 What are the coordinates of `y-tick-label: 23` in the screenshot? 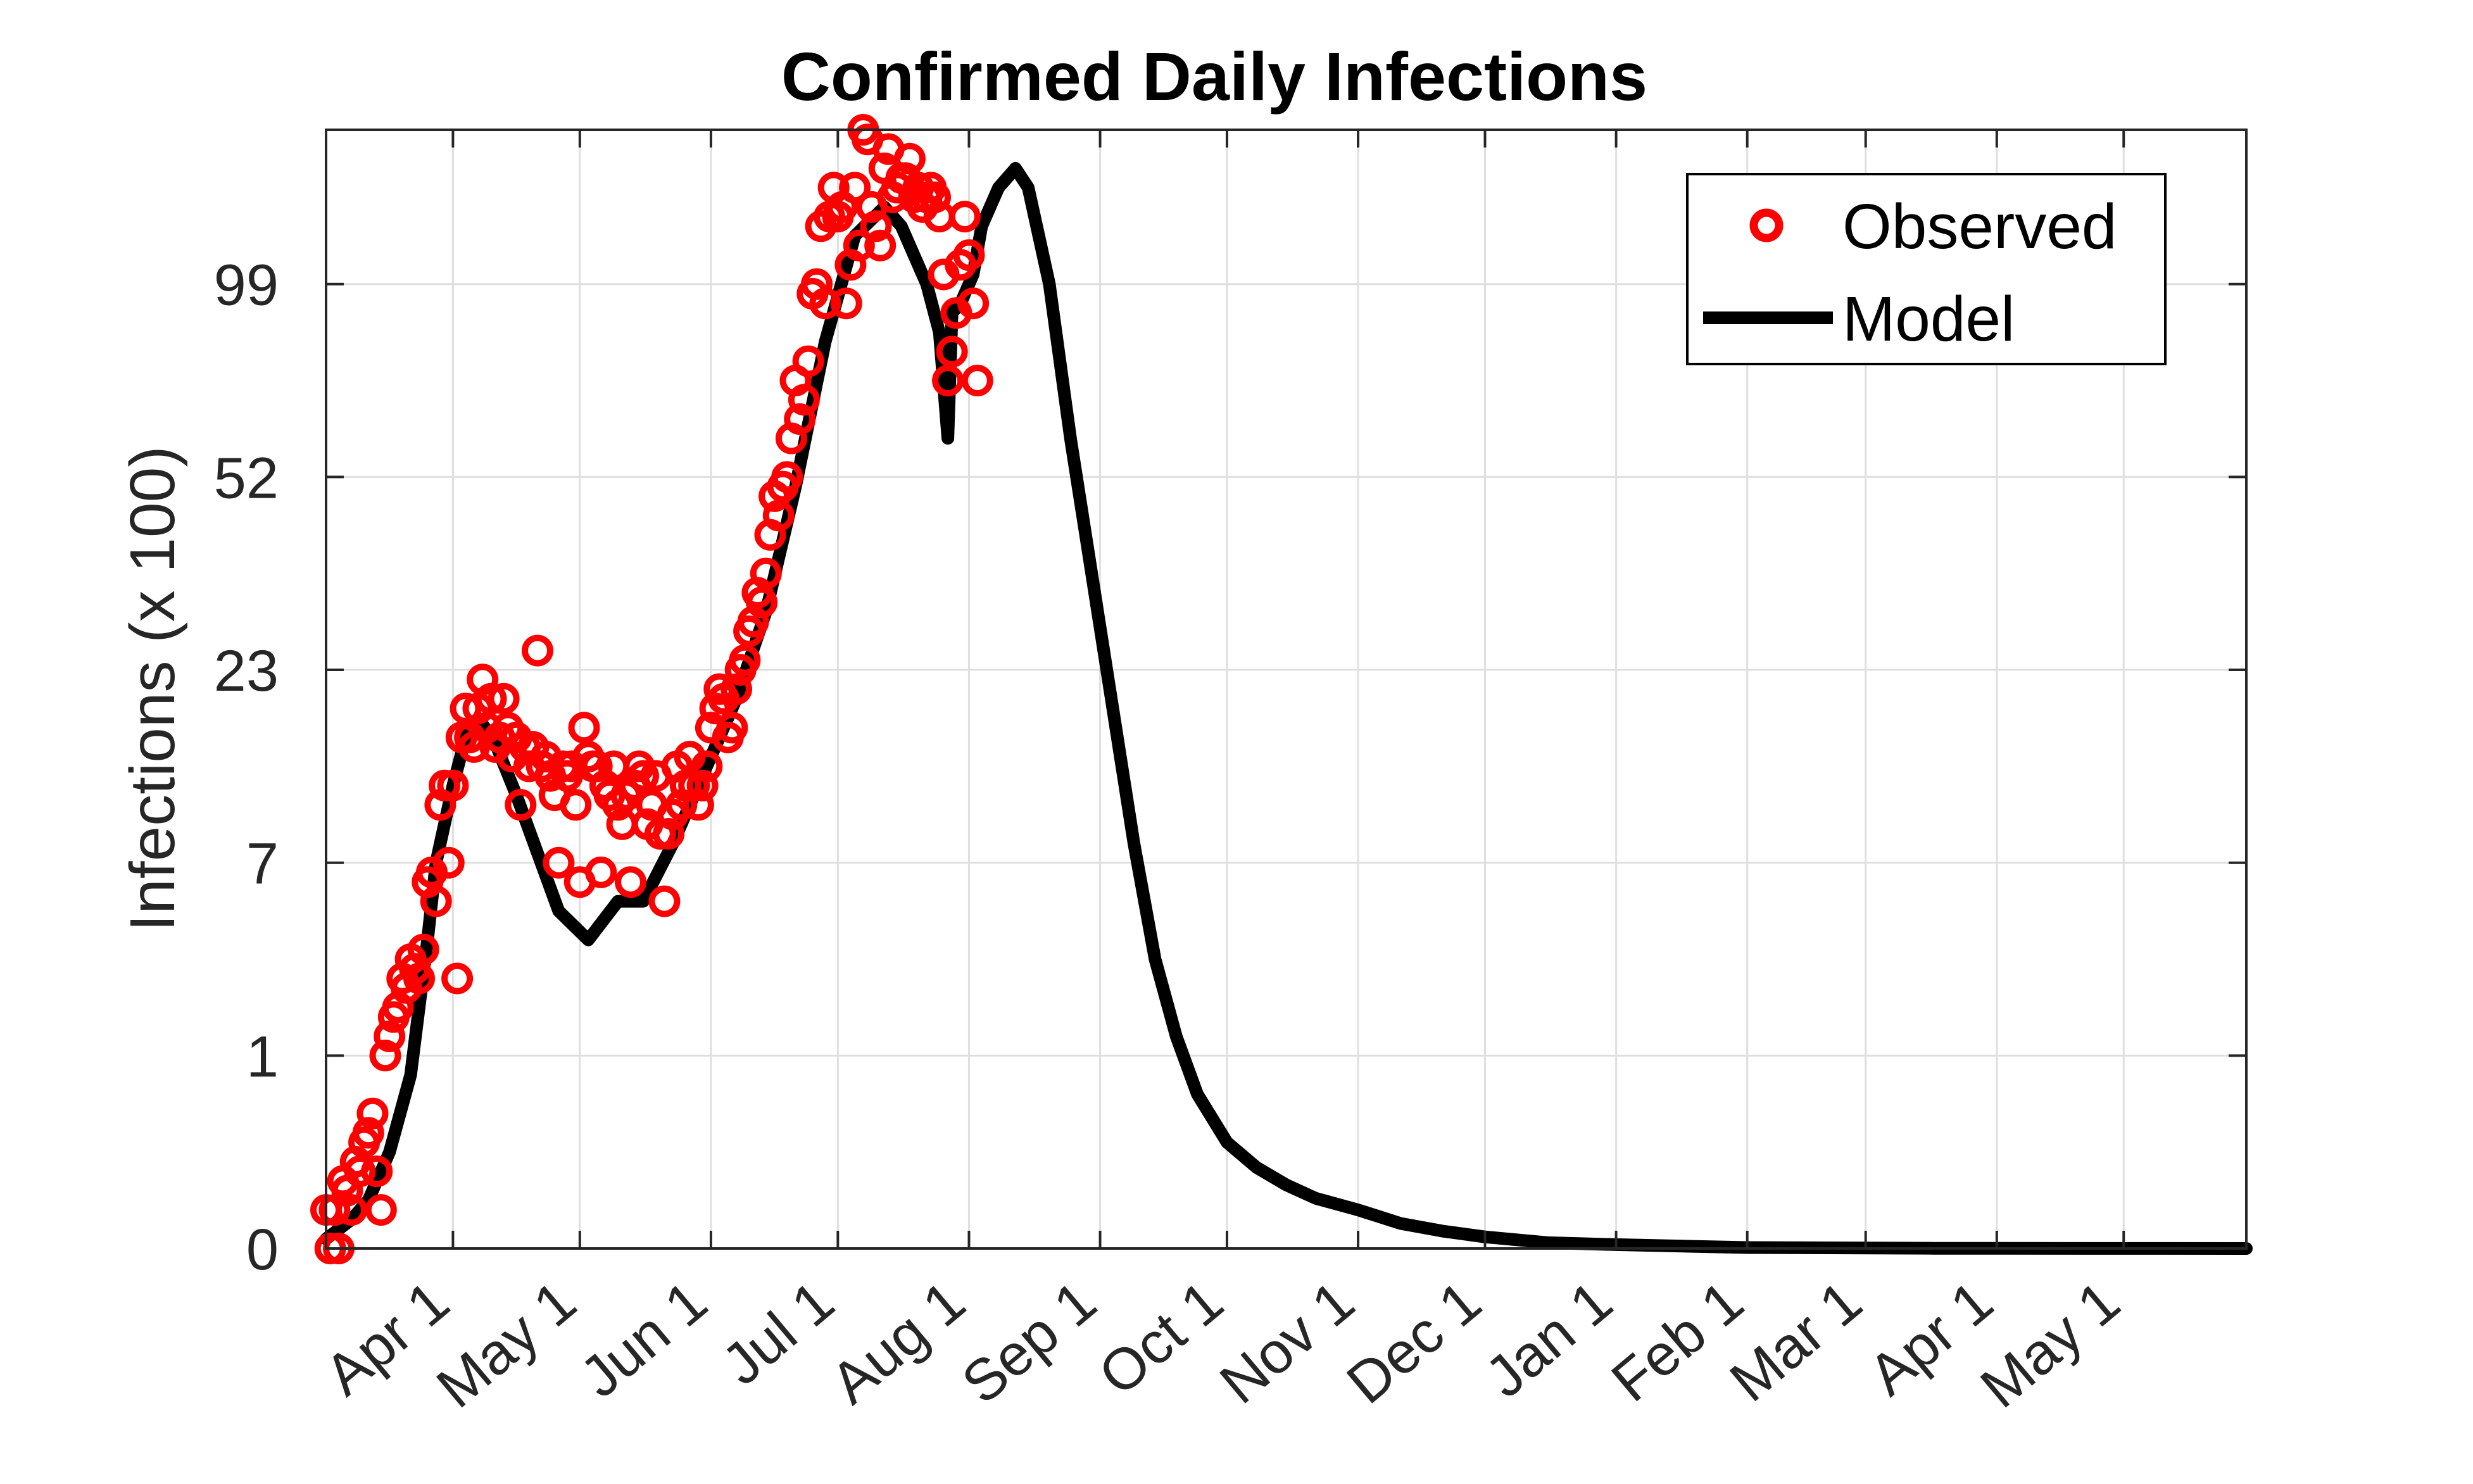 It's located at (246, 671).